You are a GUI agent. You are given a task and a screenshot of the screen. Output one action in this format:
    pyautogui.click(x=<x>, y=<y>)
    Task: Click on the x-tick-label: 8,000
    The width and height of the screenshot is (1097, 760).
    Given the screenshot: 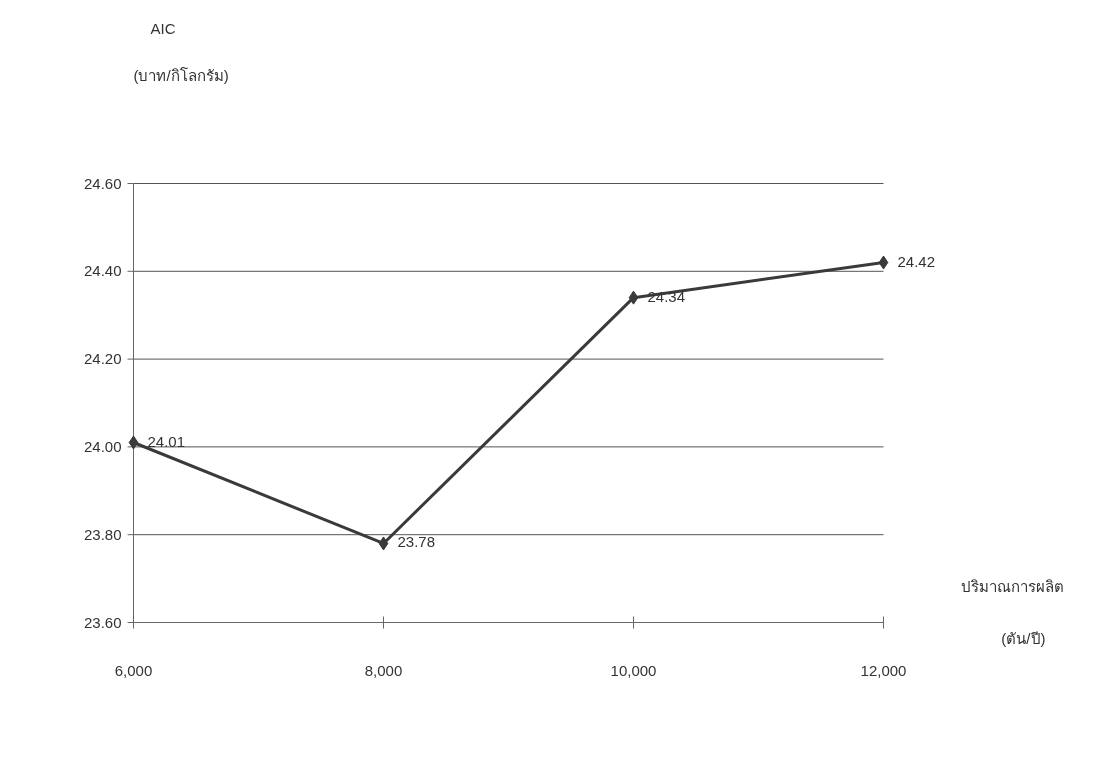 What is the action you would take?
    pyautogui.click(x=383, y=670)
    